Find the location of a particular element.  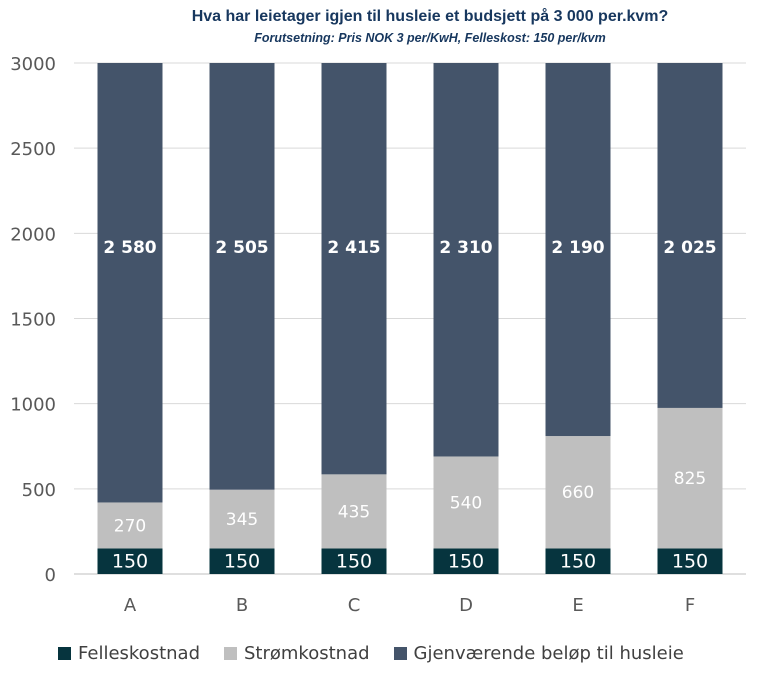

x-axis-tick-labels: A B C D E F is located at coordinates (409, 605).